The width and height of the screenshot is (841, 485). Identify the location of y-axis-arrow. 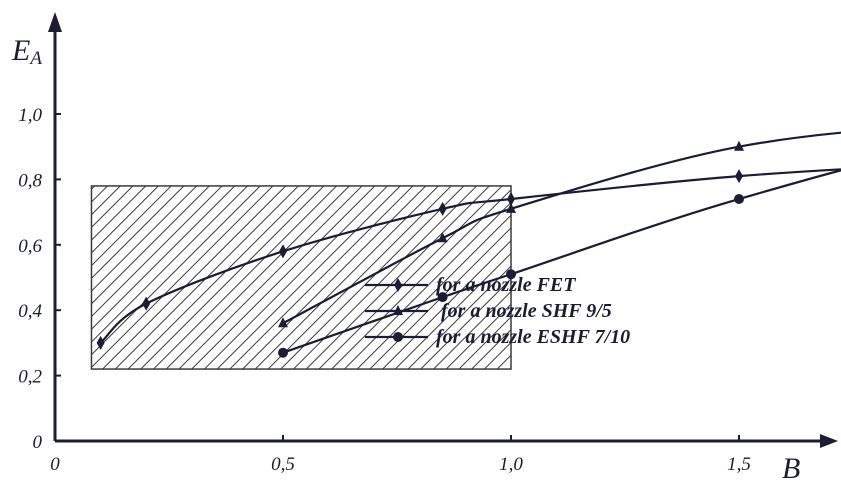
(55, 22).